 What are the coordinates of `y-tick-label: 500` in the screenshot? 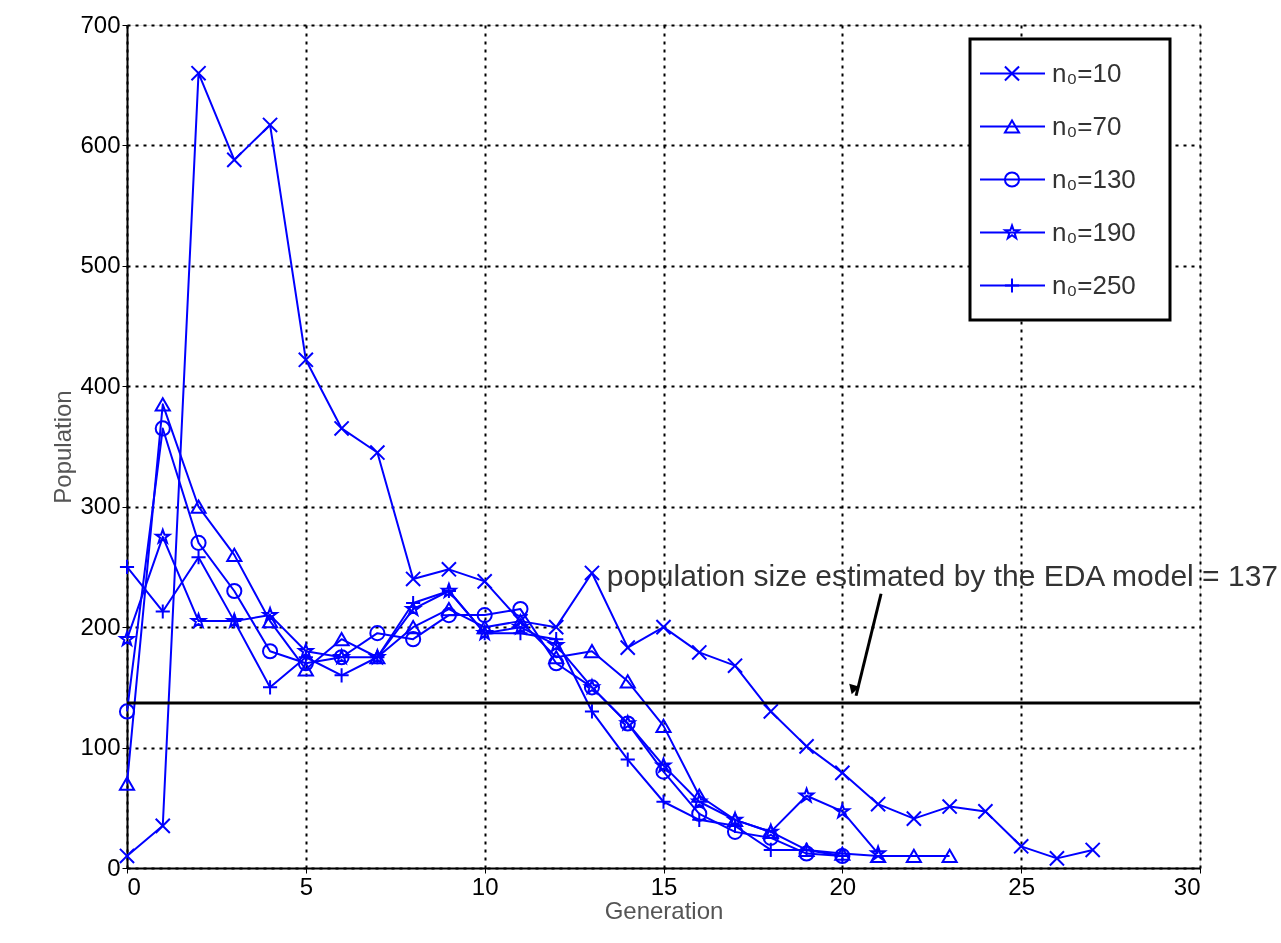 It's located at (100, 265).